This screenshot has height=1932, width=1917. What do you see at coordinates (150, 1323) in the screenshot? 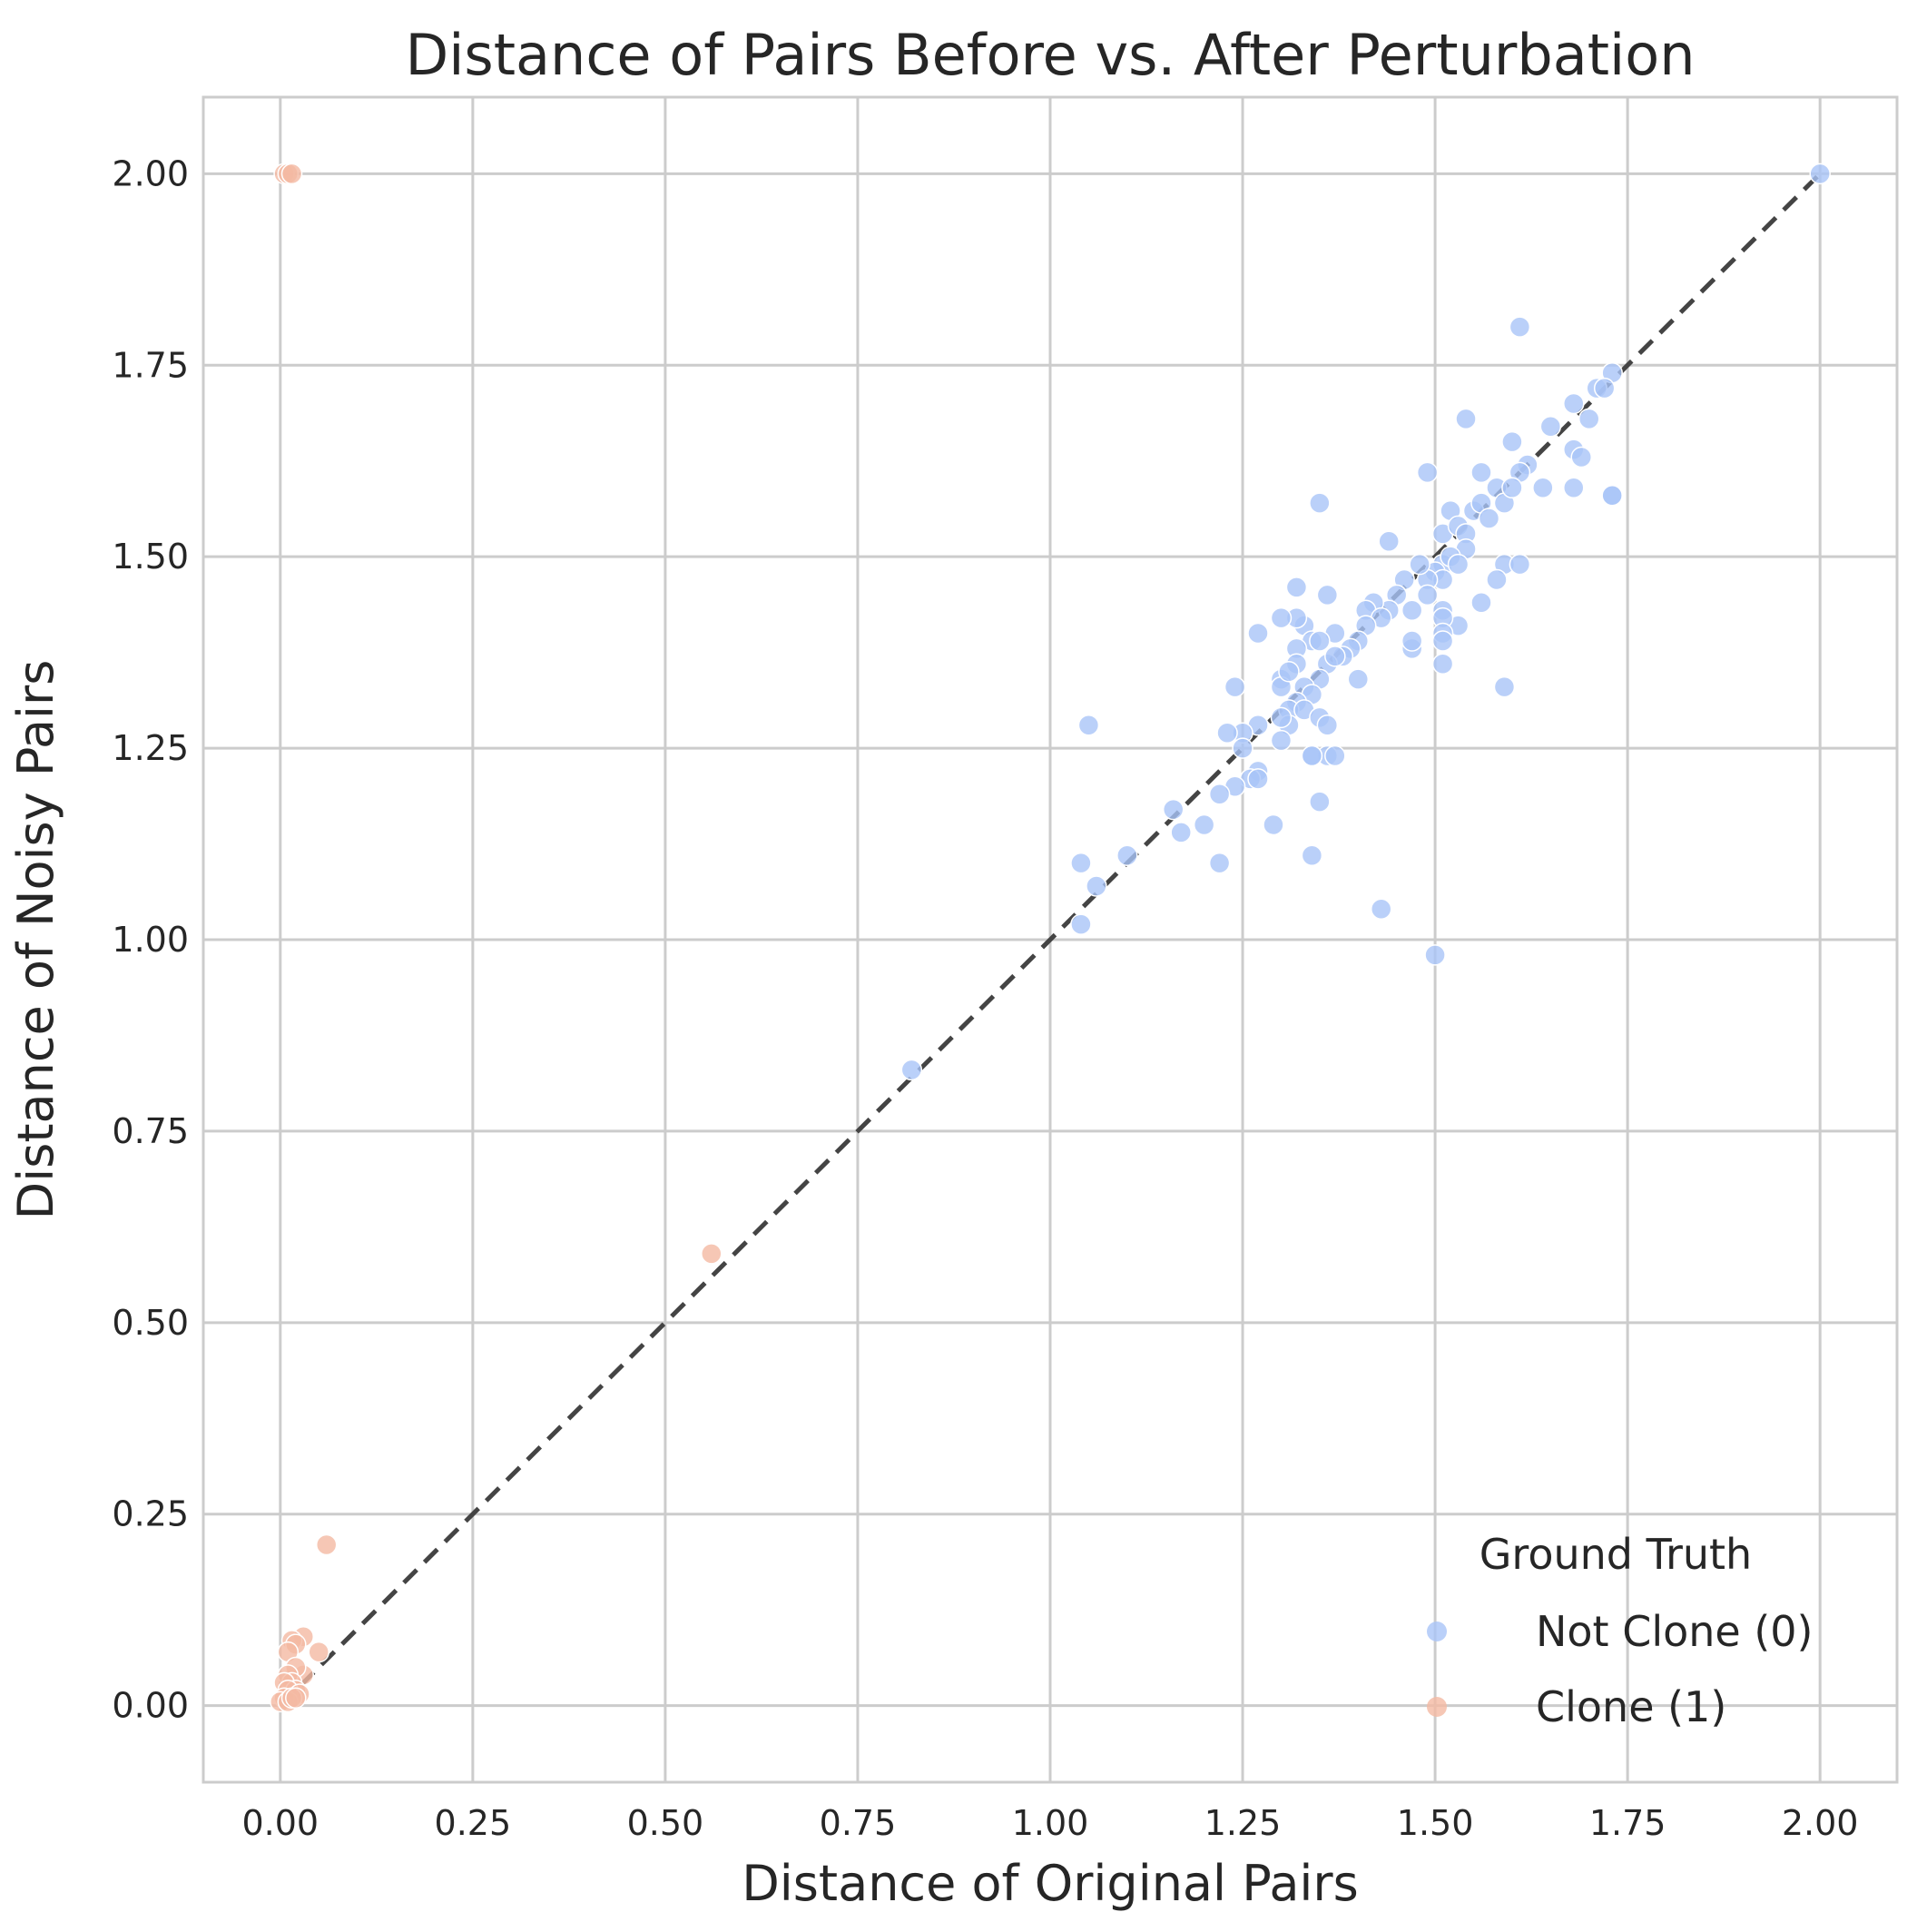
I see `y-tick-label: 0.50` at bounding box center [150, 1323].